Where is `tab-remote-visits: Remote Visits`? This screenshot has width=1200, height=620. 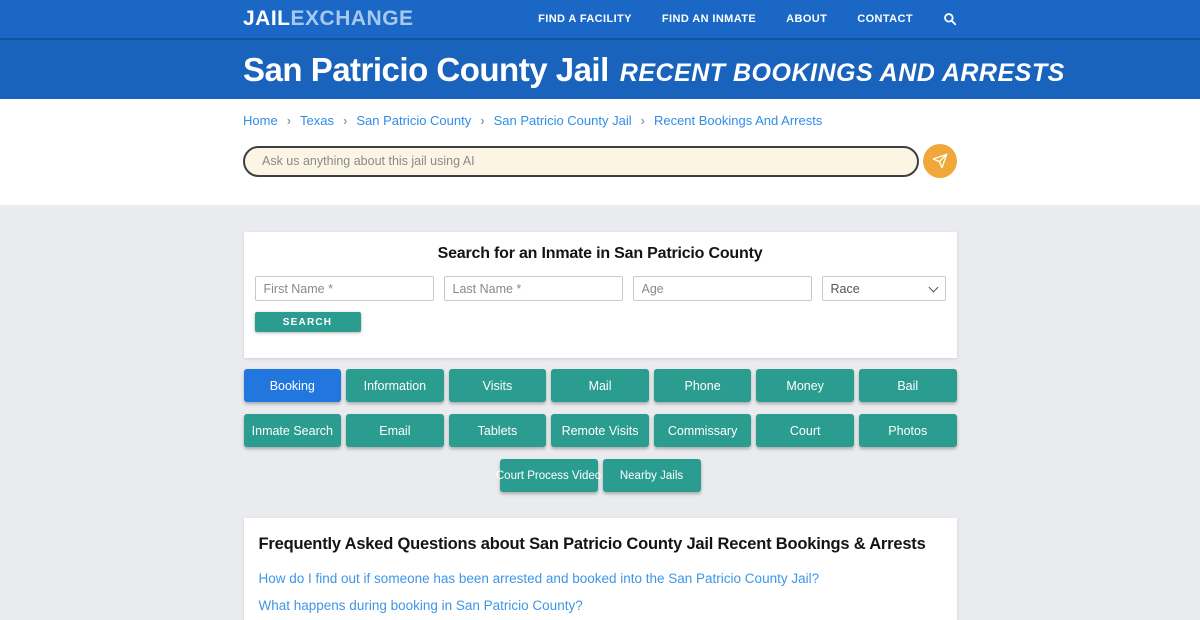 tab-remote-visits: Remote Visits is located at coordinates (600, 430).